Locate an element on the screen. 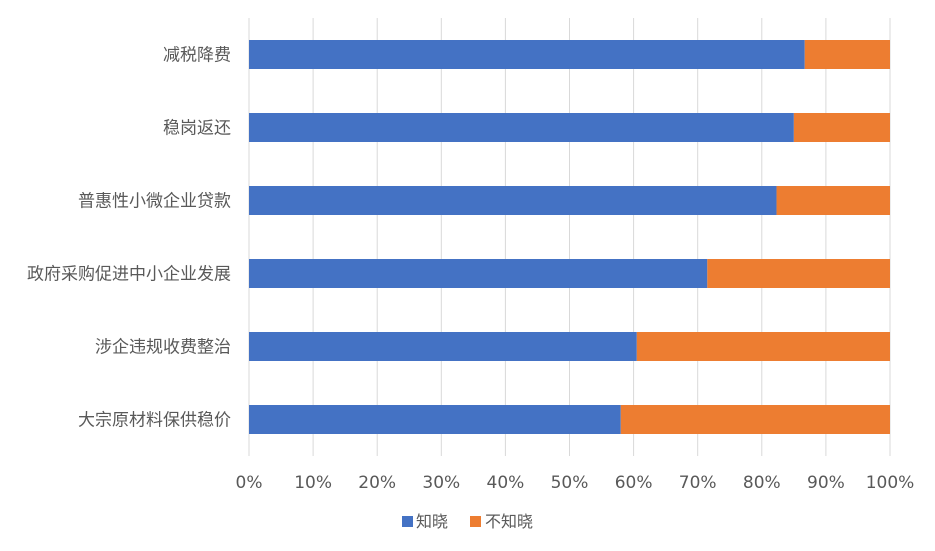  x-axis-tick-labels: 0% 10% 20% 30% 40% 50% 60% 70% 80% 90% 100% is located at coordinates (575, 483).